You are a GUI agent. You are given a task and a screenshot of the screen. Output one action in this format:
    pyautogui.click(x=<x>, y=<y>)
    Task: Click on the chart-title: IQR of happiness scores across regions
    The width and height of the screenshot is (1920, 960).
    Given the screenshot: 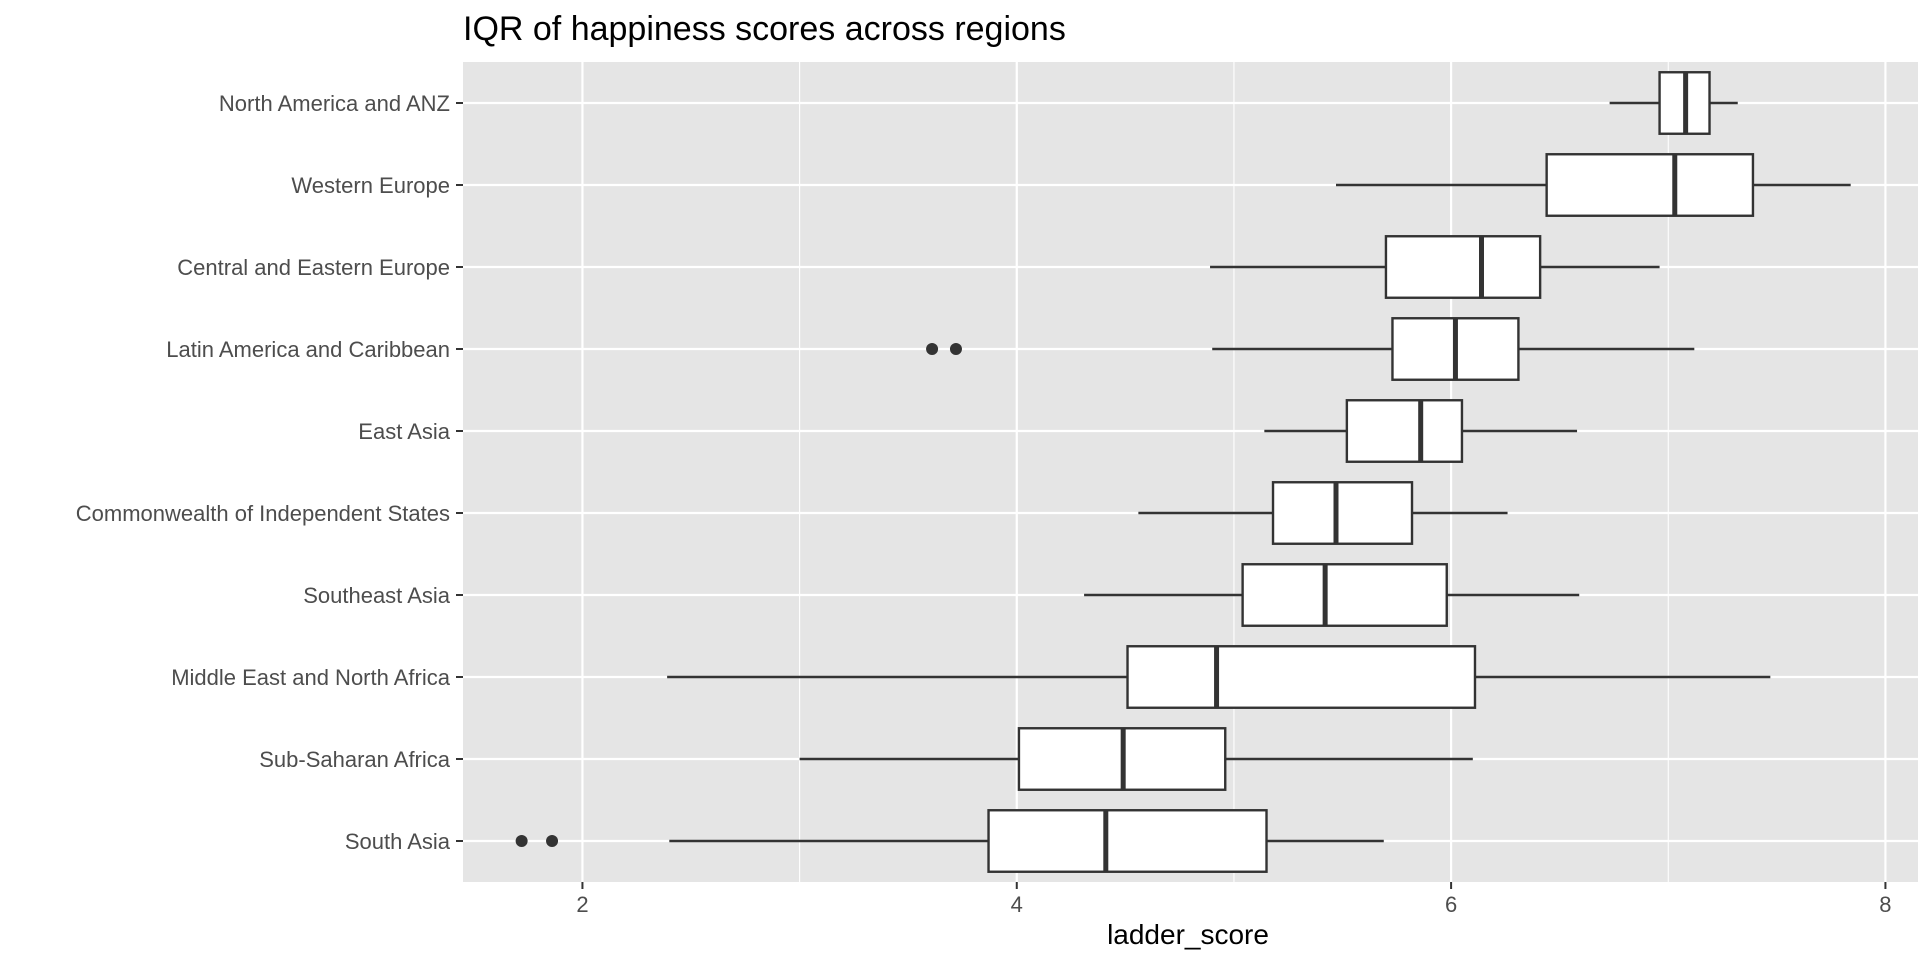 What is the action you would take?
    pyautogui.click(x=764, y=29)
    